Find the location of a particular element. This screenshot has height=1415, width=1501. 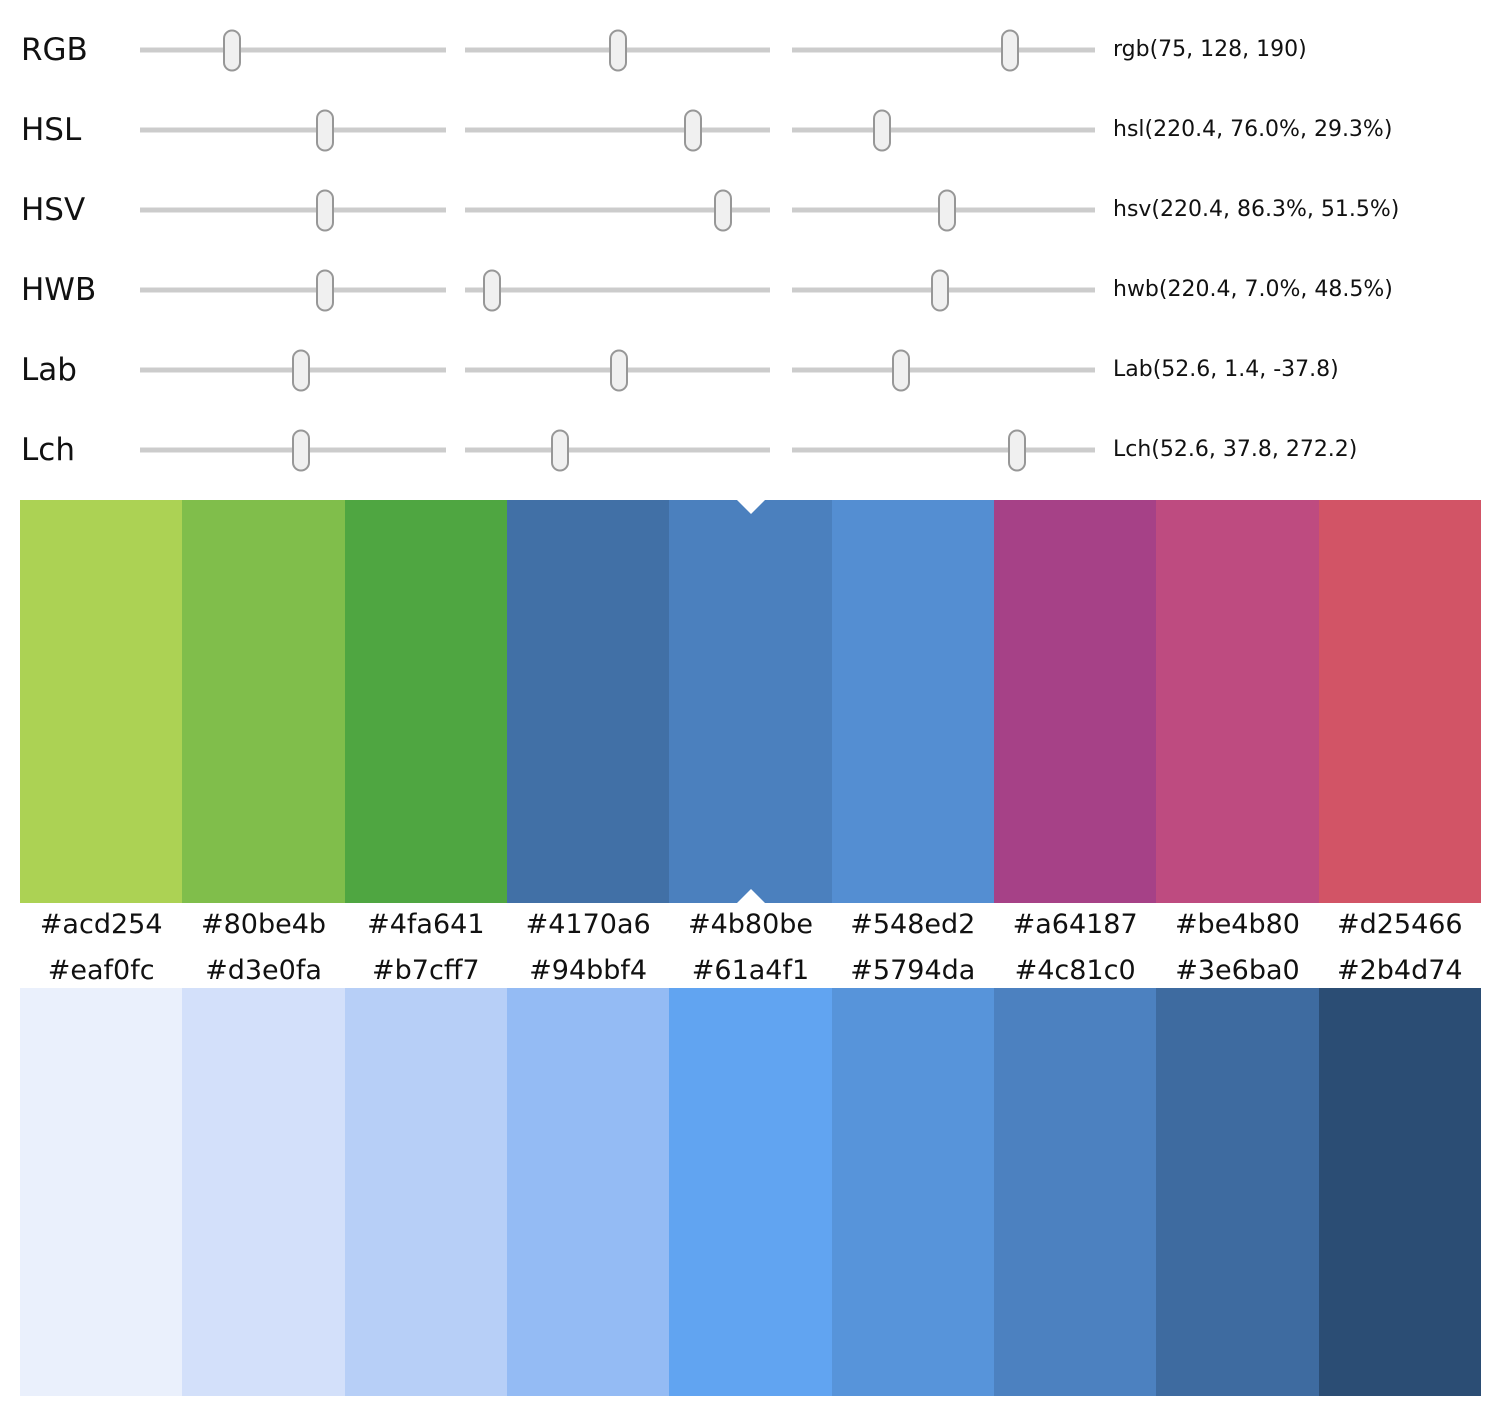

hex-code-label: #d3e0fa is located at coordinates (263, 970).